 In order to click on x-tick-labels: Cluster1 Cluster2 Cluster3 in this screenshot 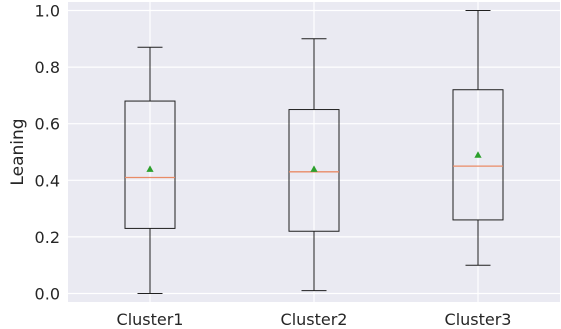, I will do `click(314, 319)`.